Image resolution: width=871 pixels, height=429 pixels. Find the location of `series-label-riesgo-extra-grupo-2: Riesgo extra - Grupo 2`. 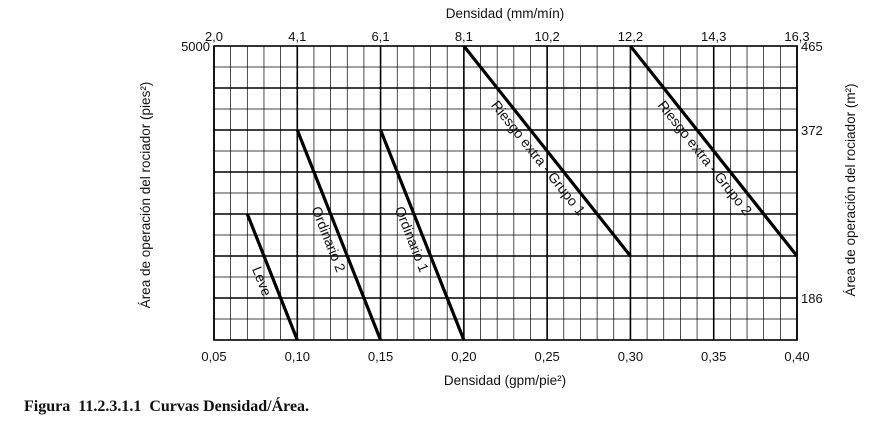

series-label-riesgo-extra-grupo-2: Riesgo extra - Grupo 2 is located at coordinates (705, 157).